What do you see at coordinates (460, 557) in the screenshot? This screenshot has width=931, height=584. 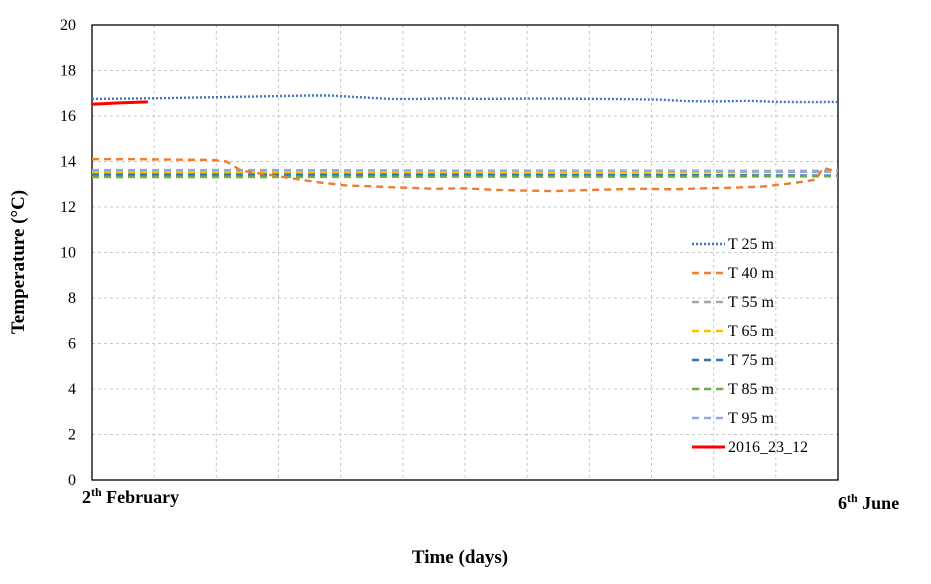 I see `x-axis-title: Time (days)` at bounding box center [460, 557].